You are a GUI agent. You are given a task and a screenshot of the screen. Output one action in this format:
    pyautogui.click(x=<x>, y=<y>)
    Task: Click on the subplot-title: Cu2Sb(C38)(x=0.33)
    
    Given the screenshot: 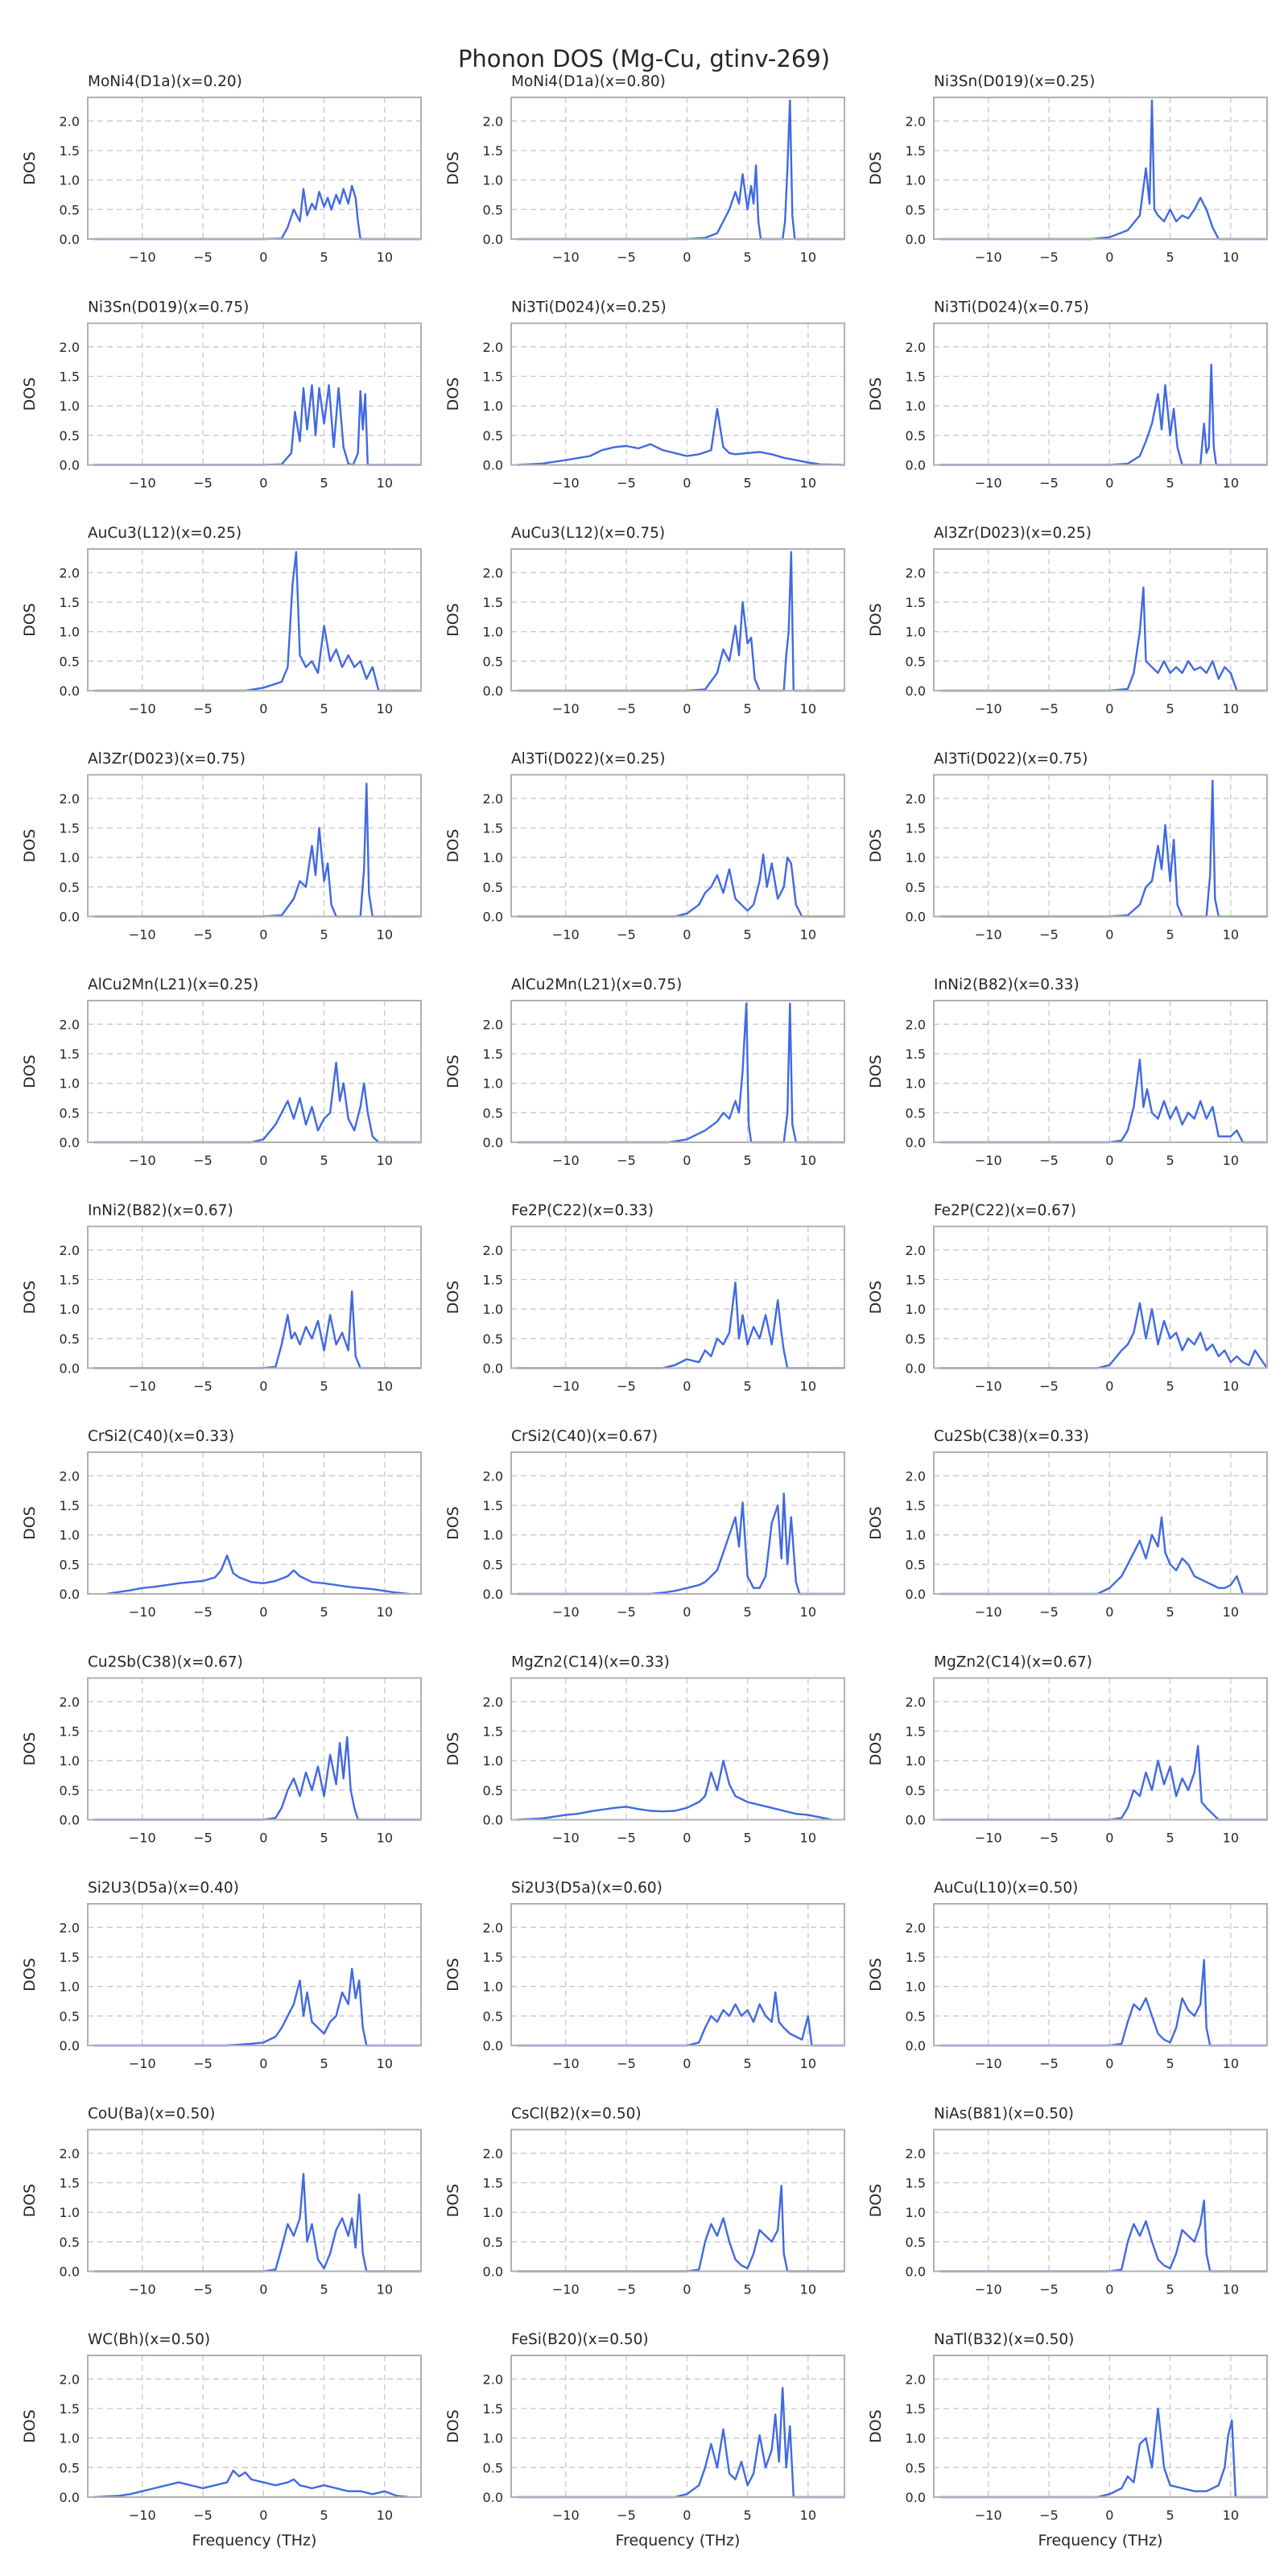 What is the action you would take?
    pyautogui.click(x=1011, y=1436)
    